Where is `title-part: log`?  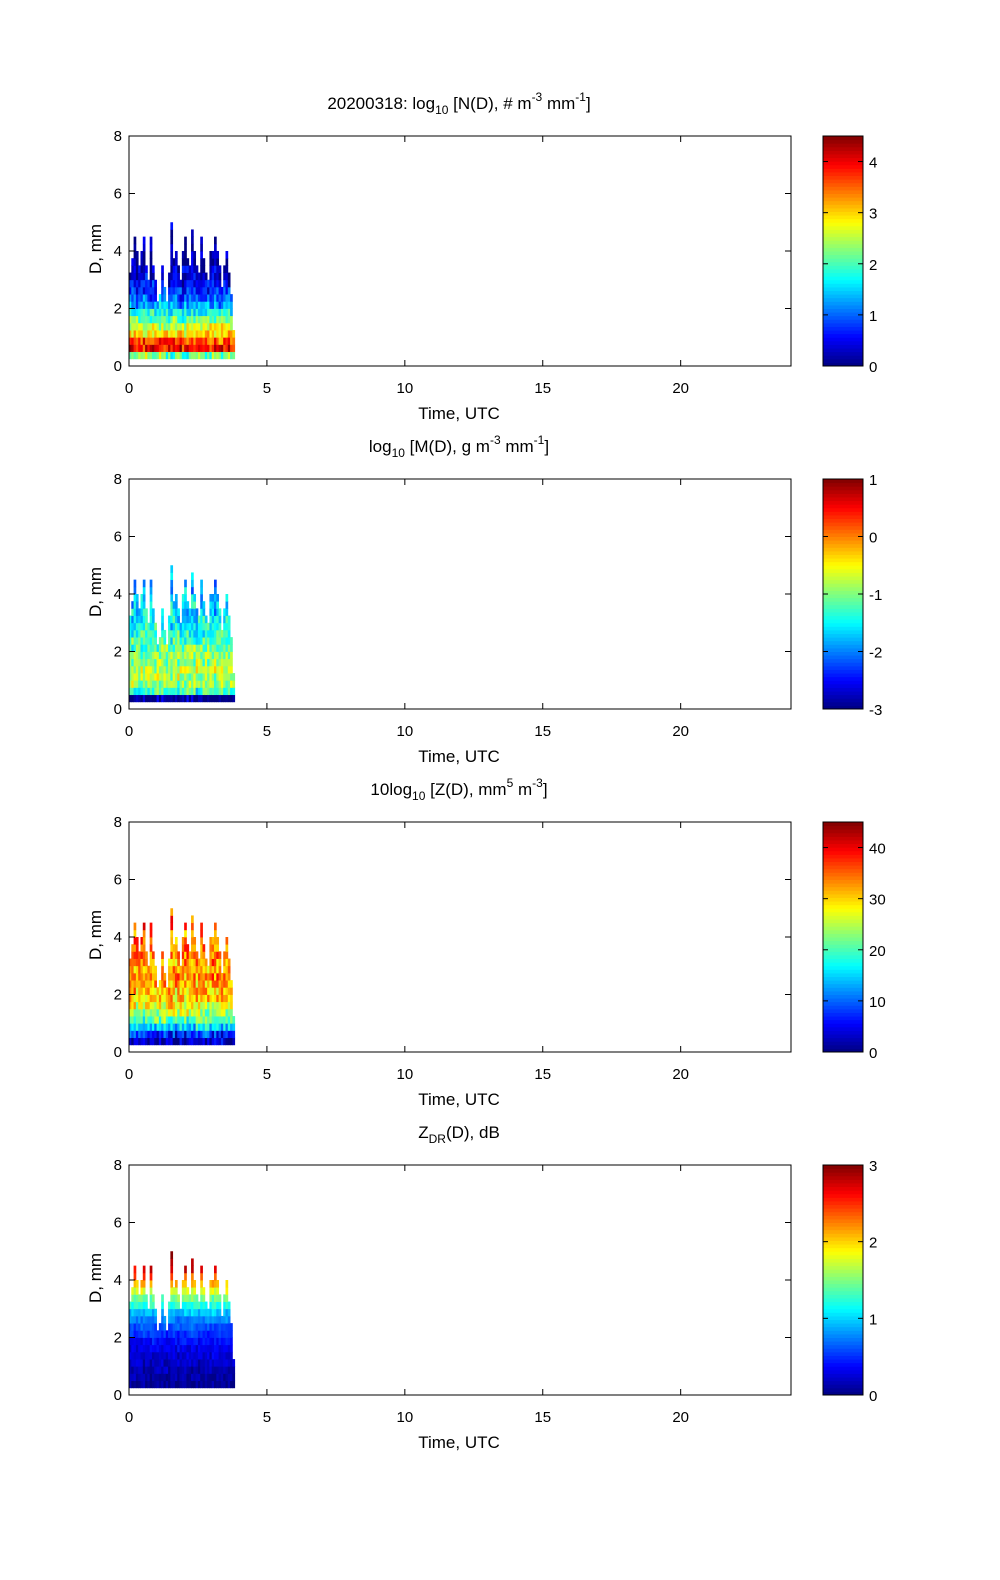 title-part: log is located at coordinates (380, 446).